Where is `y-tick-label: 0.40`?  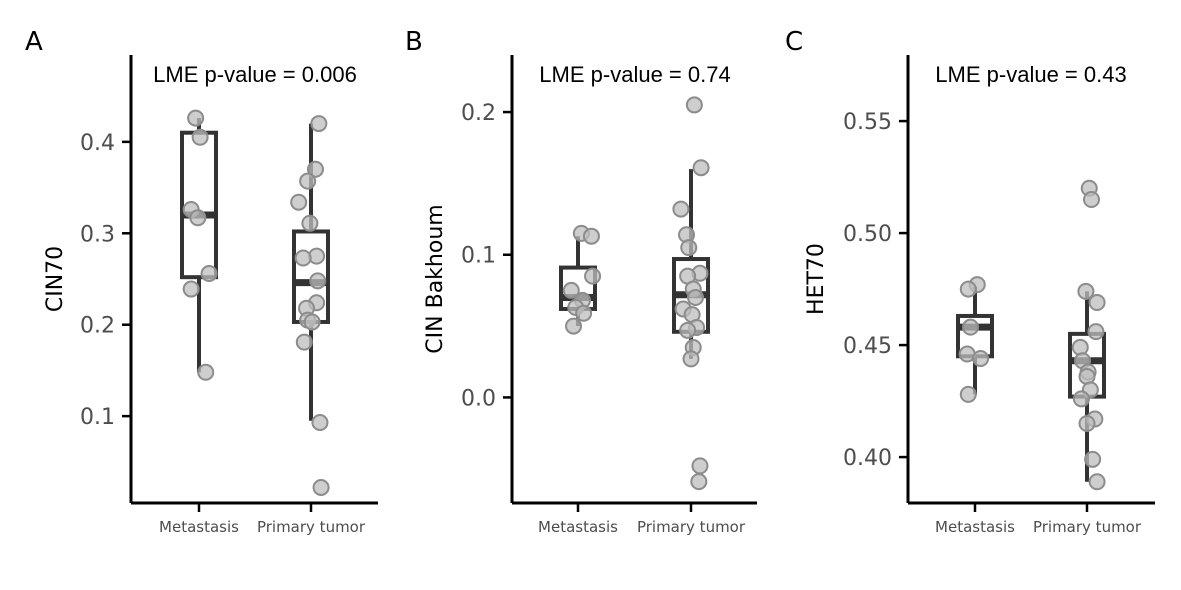 y-tick-label: 0.40 is located at coordinates (867, 458).